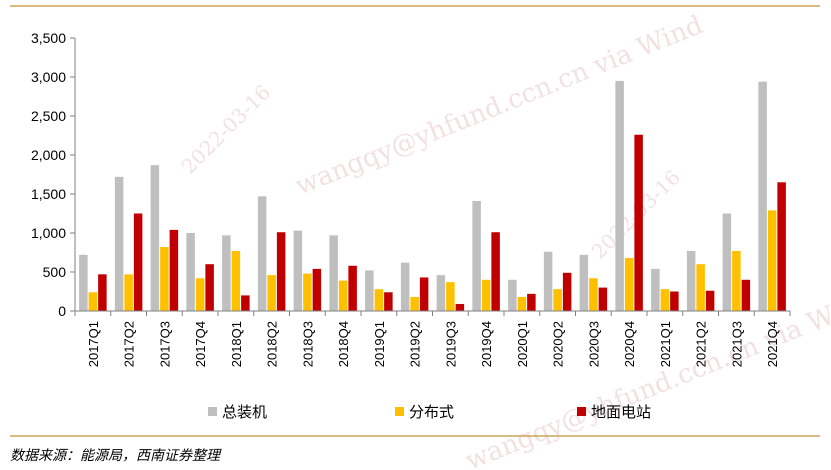  I want to click on bar-0-2018Q4, so click(333, 273).